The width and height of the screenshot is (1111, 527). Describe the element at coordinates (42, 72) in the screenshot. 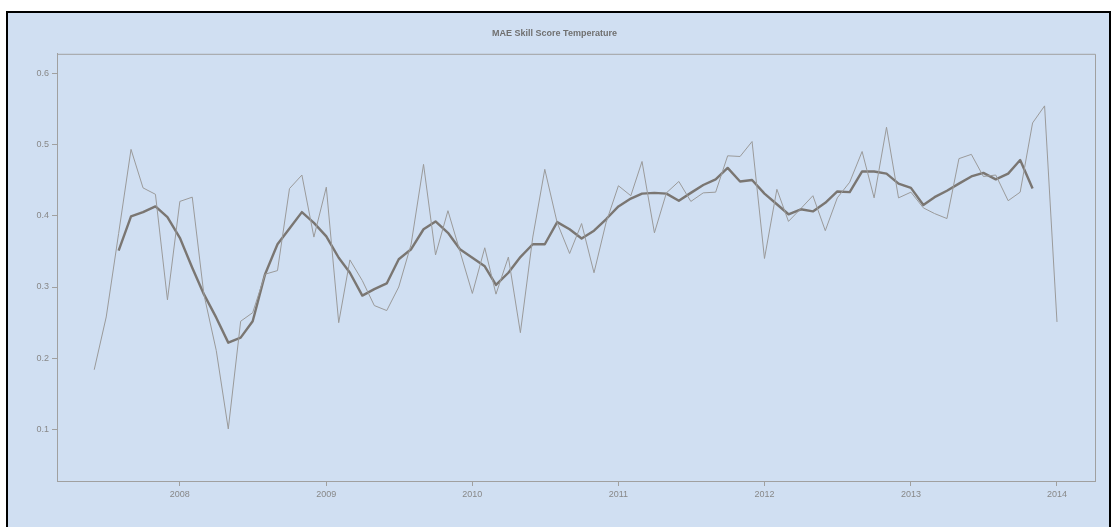

I see `y-tick-label: 0.6` at that location.